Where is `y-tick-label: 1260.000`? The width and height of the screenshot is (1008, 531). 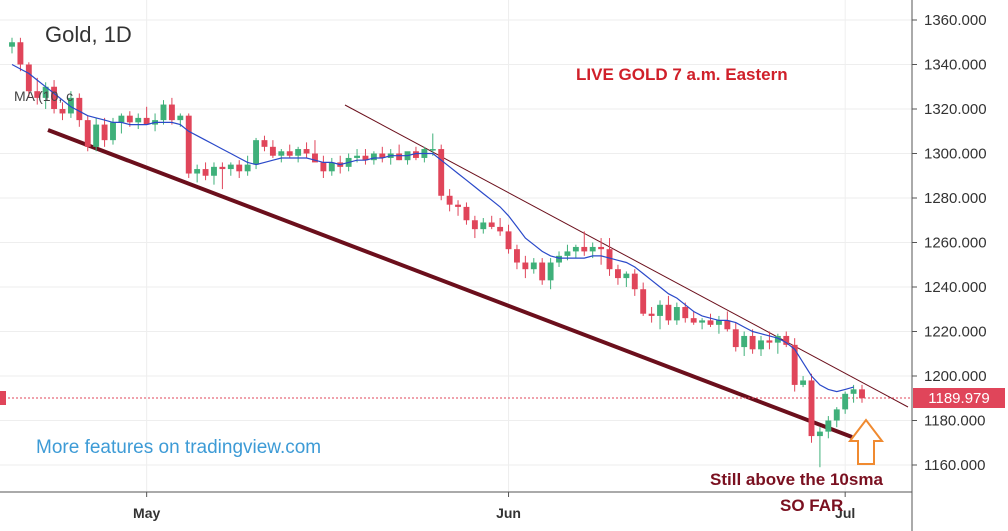
y-tick-label: 1260.000 is located at coordinates (955, 243).